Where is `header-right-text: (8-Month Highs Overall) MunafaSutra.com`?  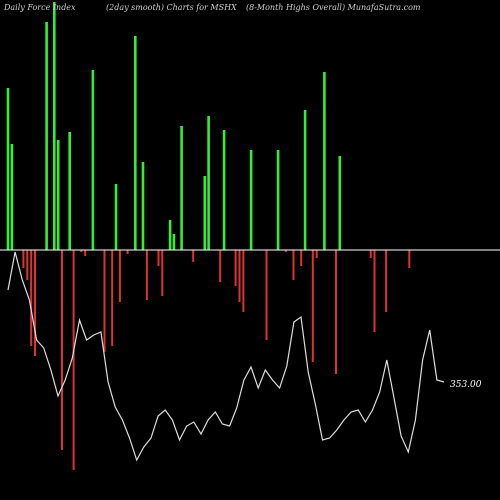 header-right-text: (8-Month Highs Overall) MunafaSutra.com is located at coordinates (333, 7).